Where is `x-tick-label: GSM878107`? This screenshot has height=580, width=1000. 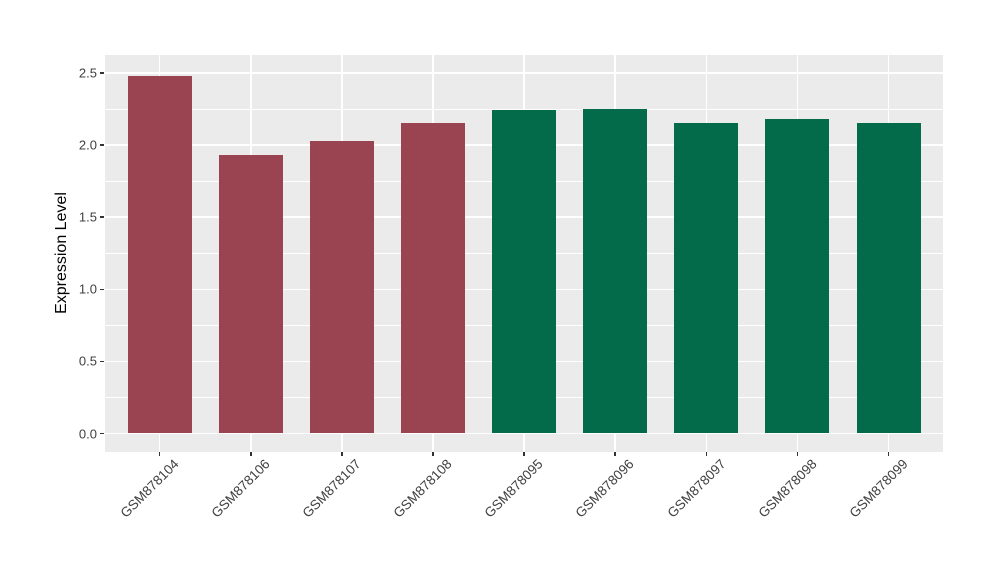
x-tick-label: GSM878107 is located at coordinates (331, 488).